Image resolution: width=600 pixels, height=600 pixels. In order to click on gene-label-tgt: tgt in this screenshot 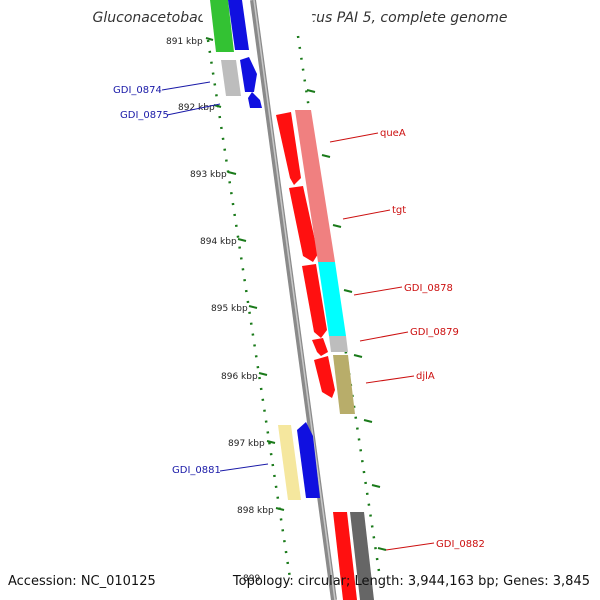, I will do `click(399, 210)`.